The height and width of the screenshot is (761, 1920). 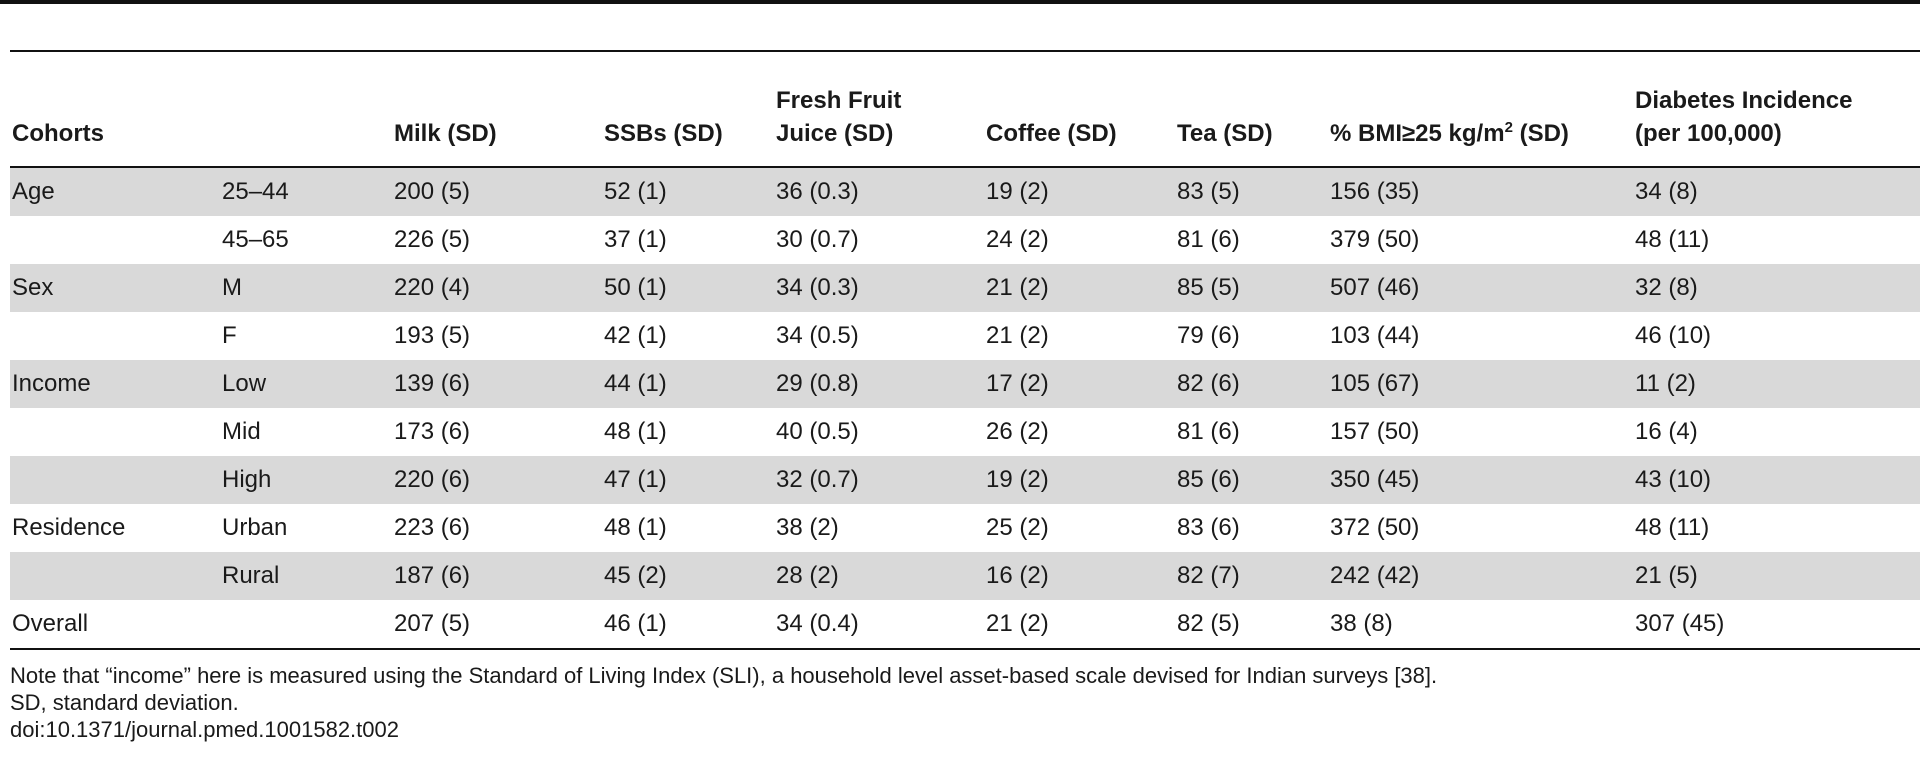 What do you see at coordinates (817, 239) in the screenshot?
I see `cell-juice: 30 (0.7)` at bounding box center [817, 239].